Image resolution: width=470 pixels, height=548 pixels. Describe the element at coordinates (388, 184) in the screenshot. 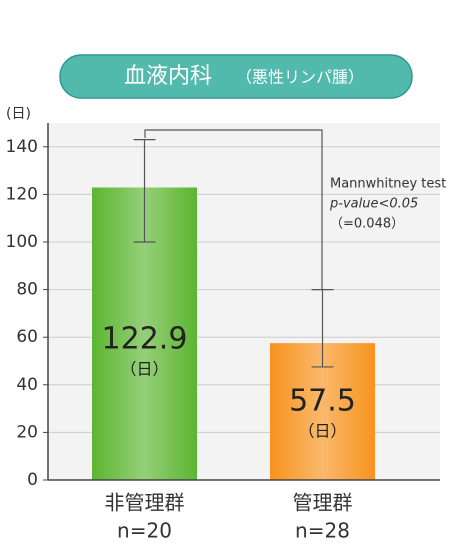

I see `annotation: Mannwhitney test` at that location.